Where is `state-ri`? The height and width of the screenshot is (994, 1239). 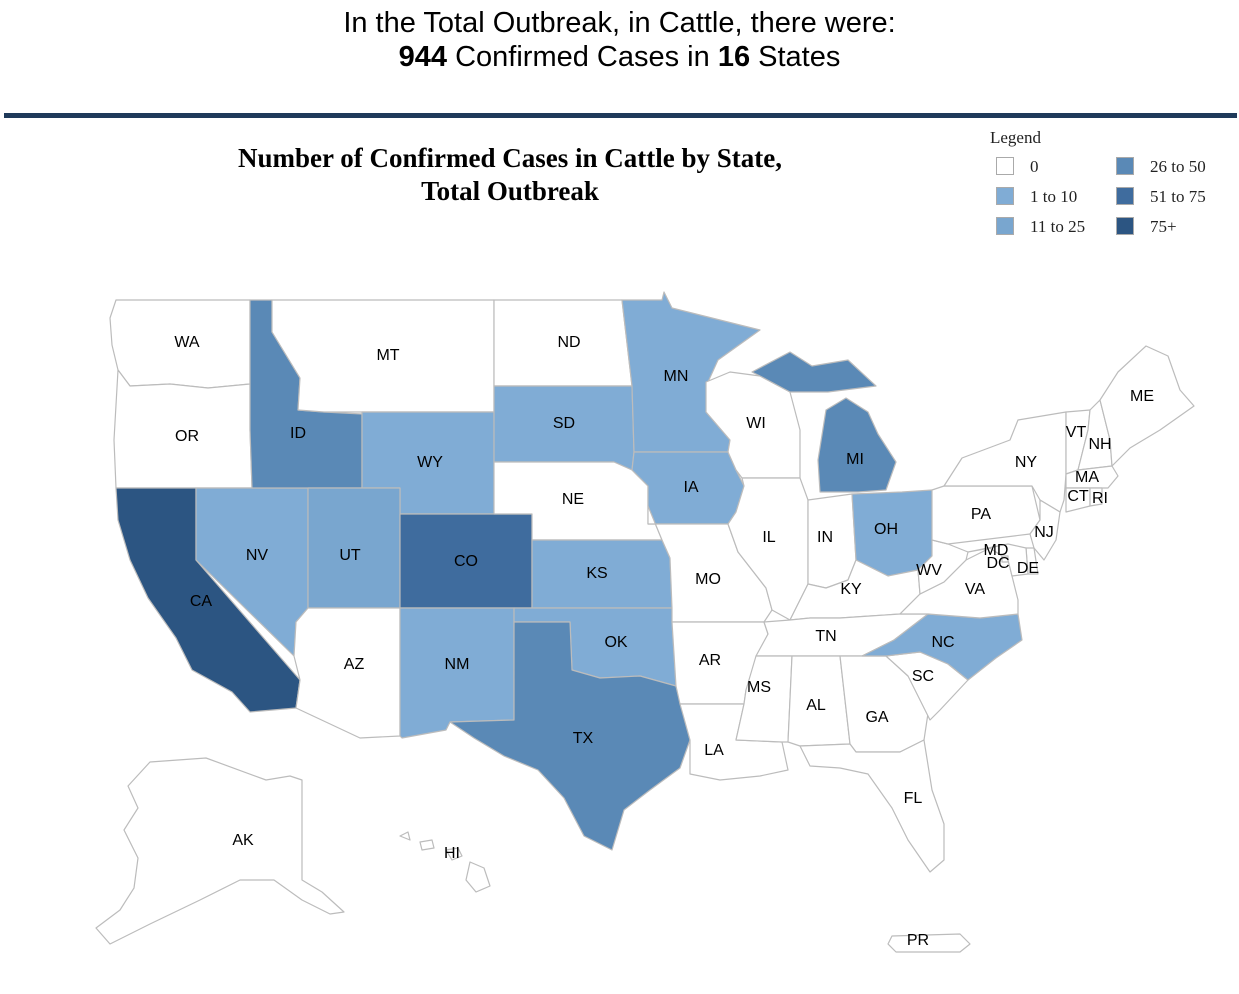 state-ri is located at coordinates (1096, 497).